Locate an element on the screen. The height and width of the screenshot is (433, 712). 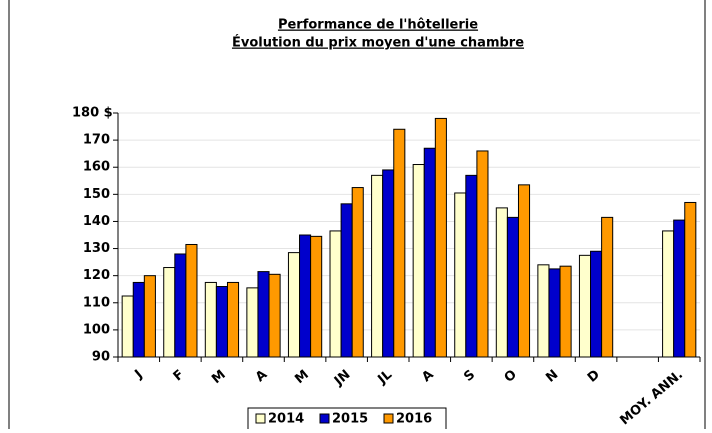
x-tick-label: D is located at coordinates (594, 376).